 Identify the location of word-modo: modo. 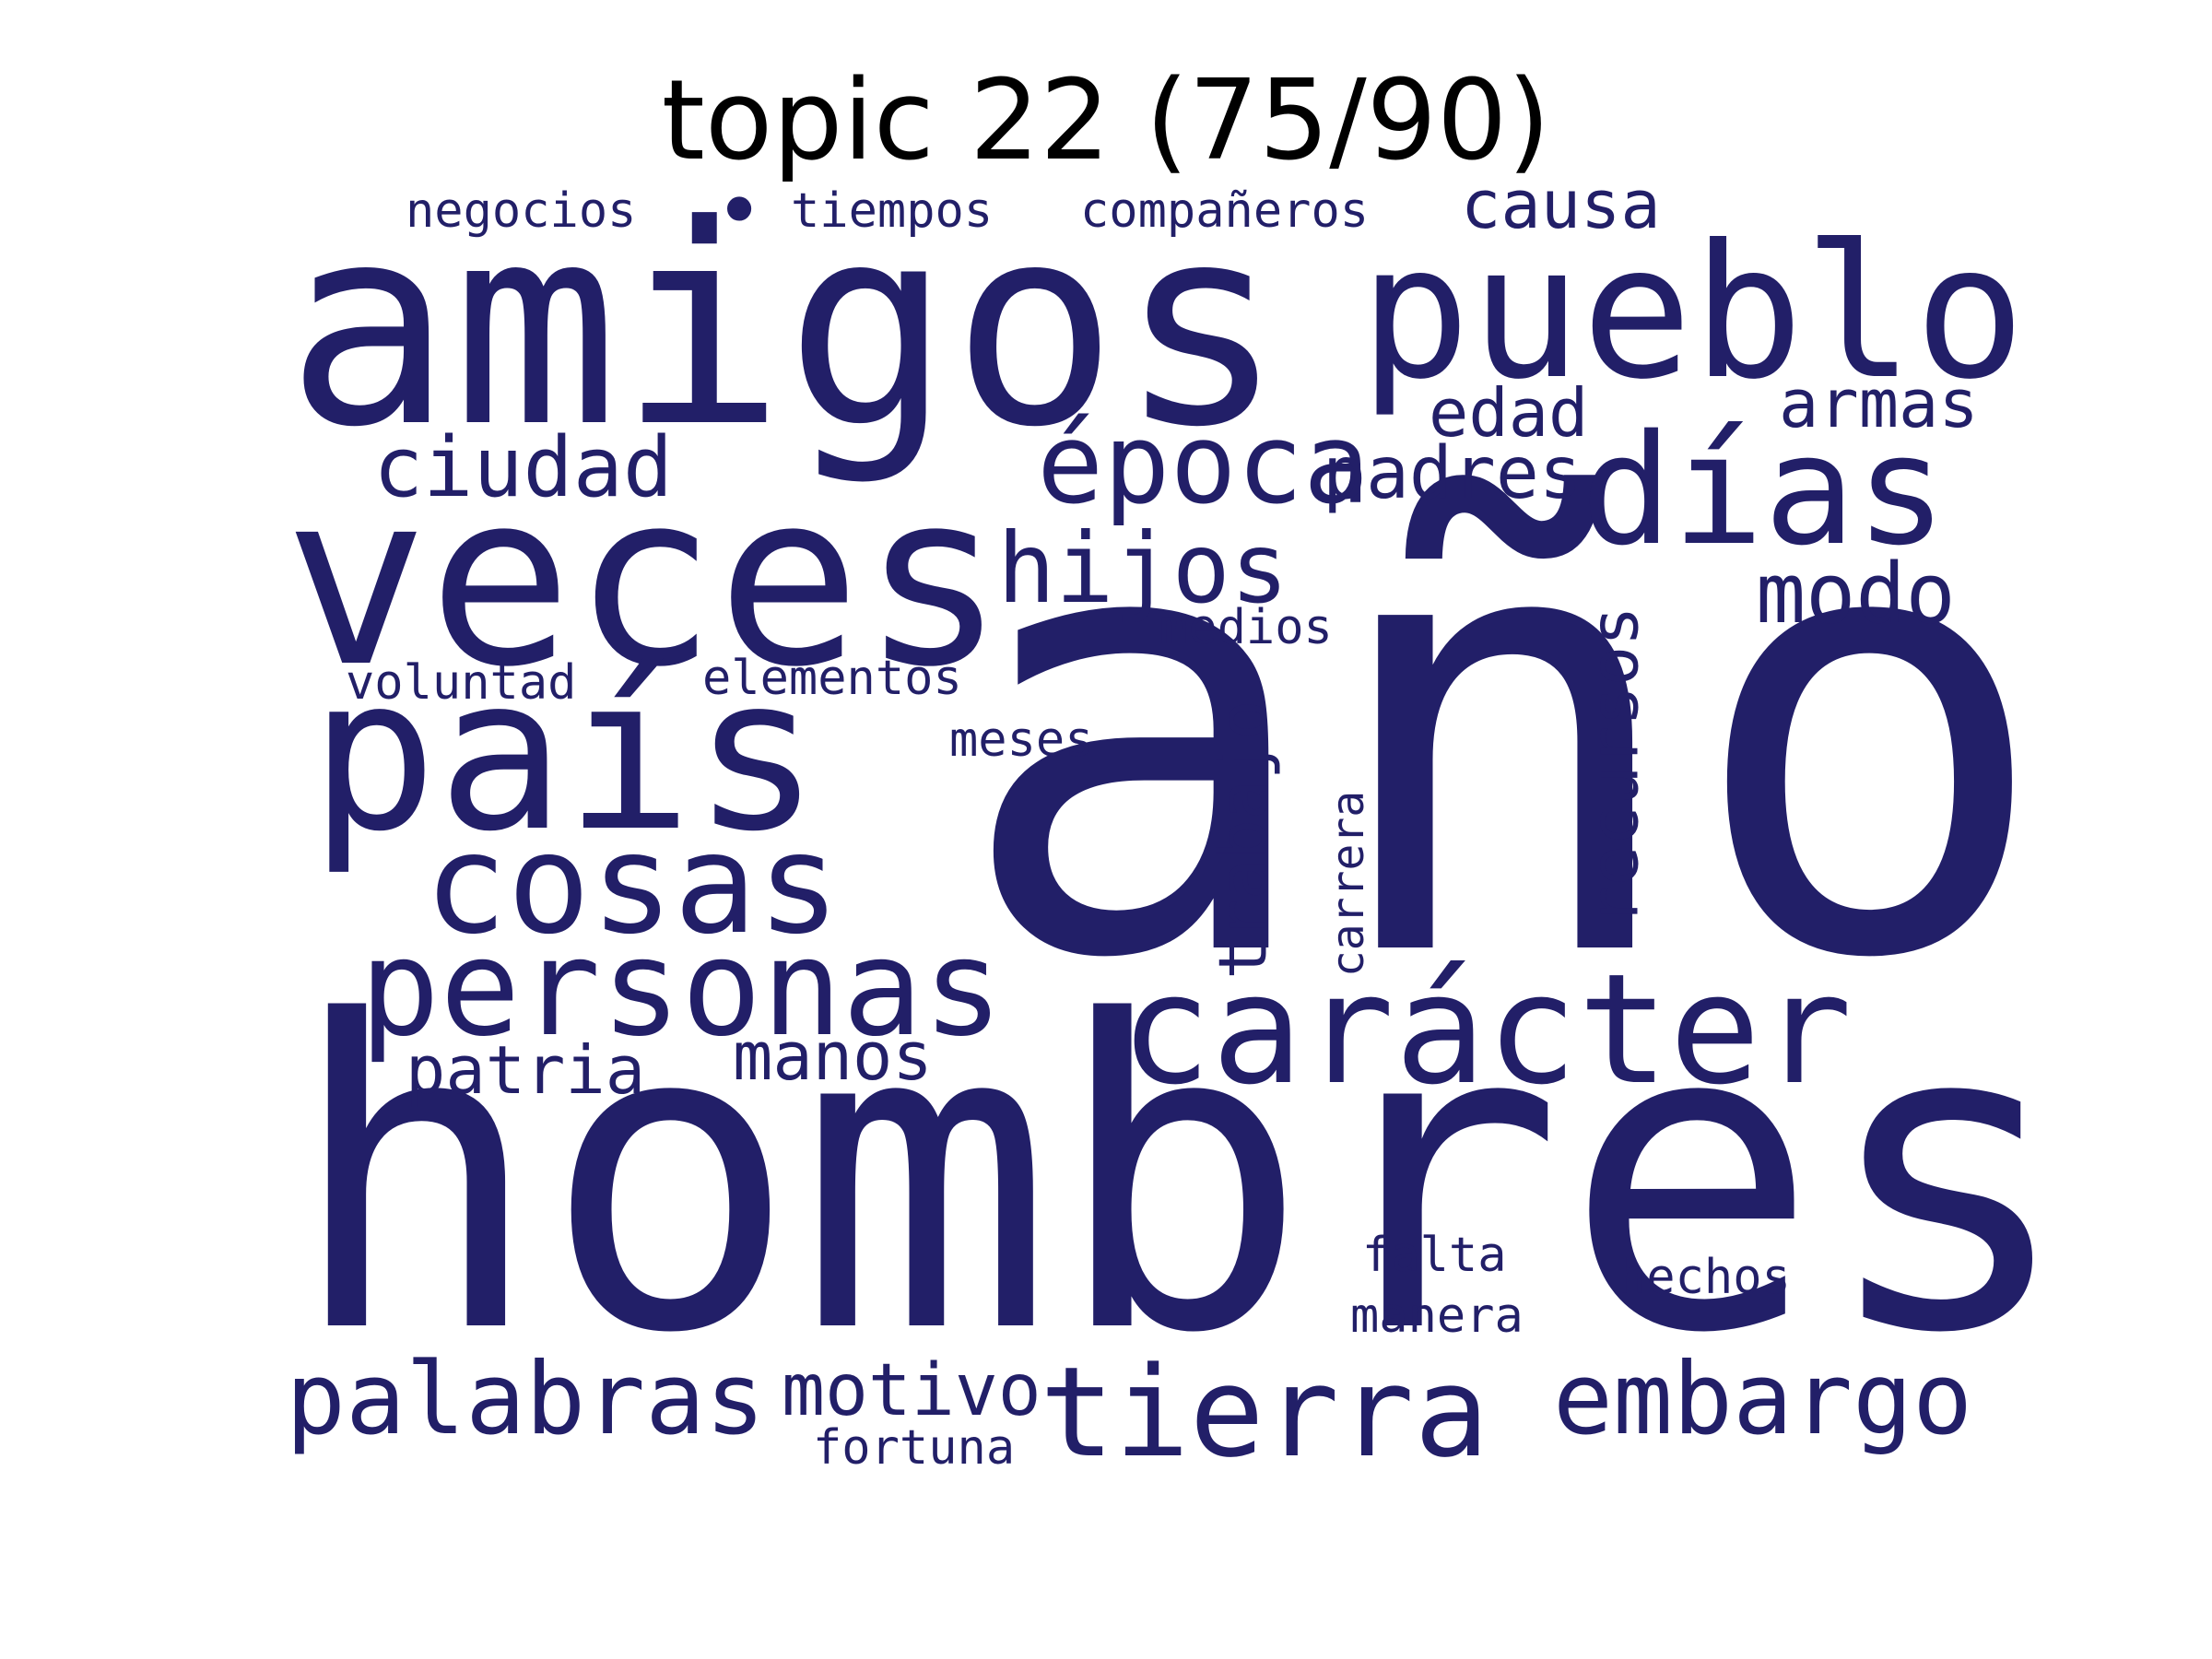
(1856, 594).